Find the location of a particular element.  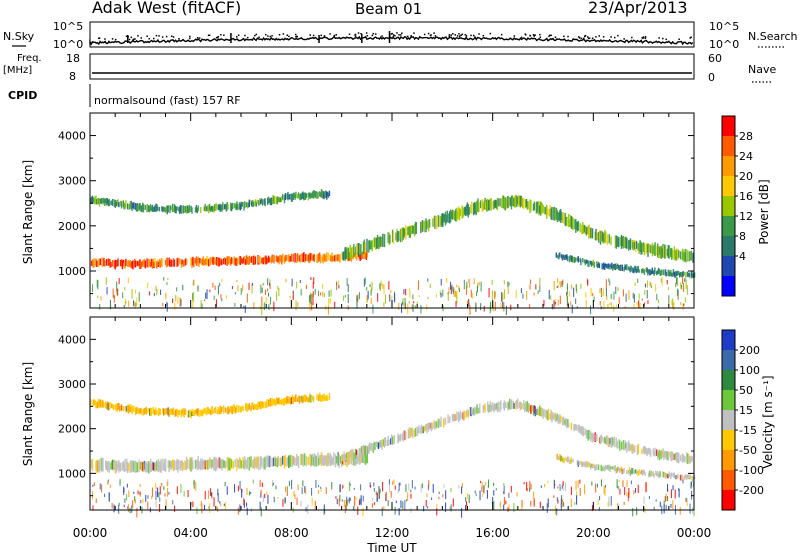

colorbar-tick-label: -200 is located at coordinates (751, 490).